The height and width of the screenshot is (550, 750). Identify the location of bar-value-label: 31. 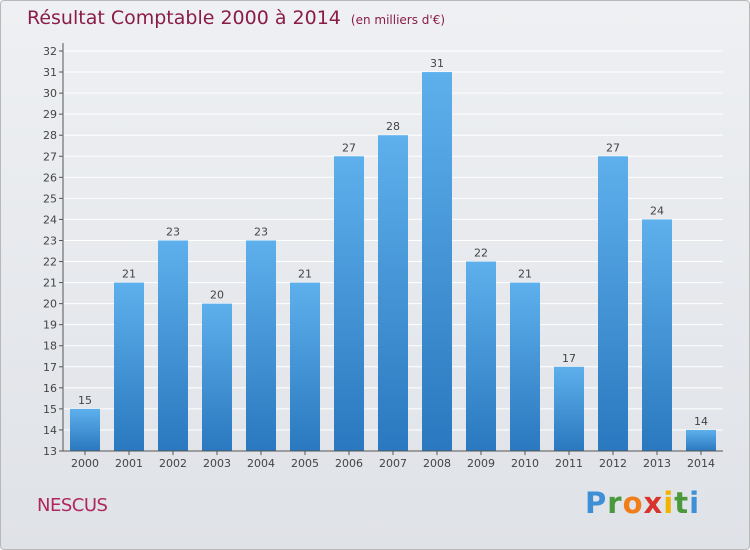
(437, 63).